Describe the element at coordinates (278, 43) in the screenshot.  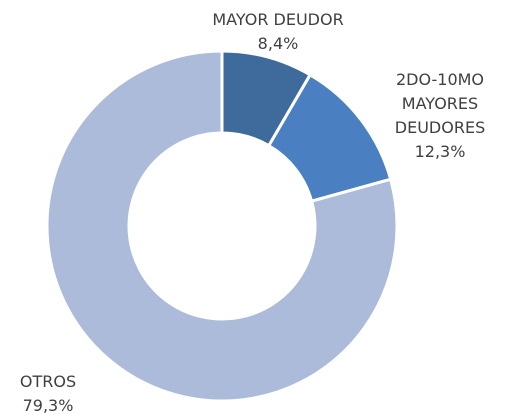
I see `value-label: 8,4%` at that location.